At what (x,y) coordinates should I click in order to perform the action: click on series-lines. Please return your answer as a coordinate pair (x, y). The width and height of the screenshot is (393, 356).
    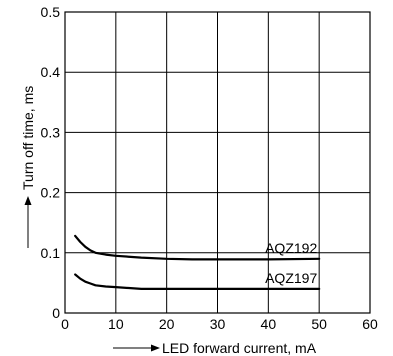
    Looking at the image, I should click on (197, 262).